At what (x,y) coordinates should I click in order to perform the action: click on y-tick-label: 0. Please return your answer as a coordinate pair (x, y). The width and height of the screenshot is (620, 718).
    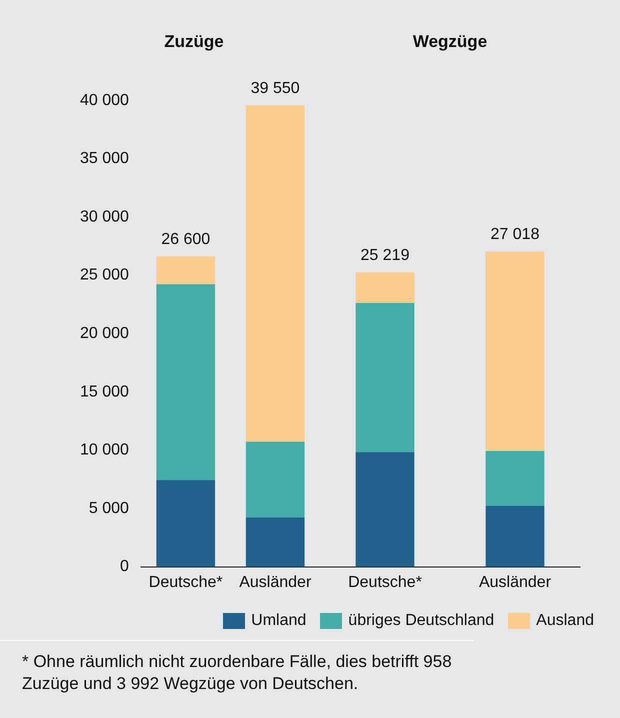
    Looking at the image, I should click on (125, 567).